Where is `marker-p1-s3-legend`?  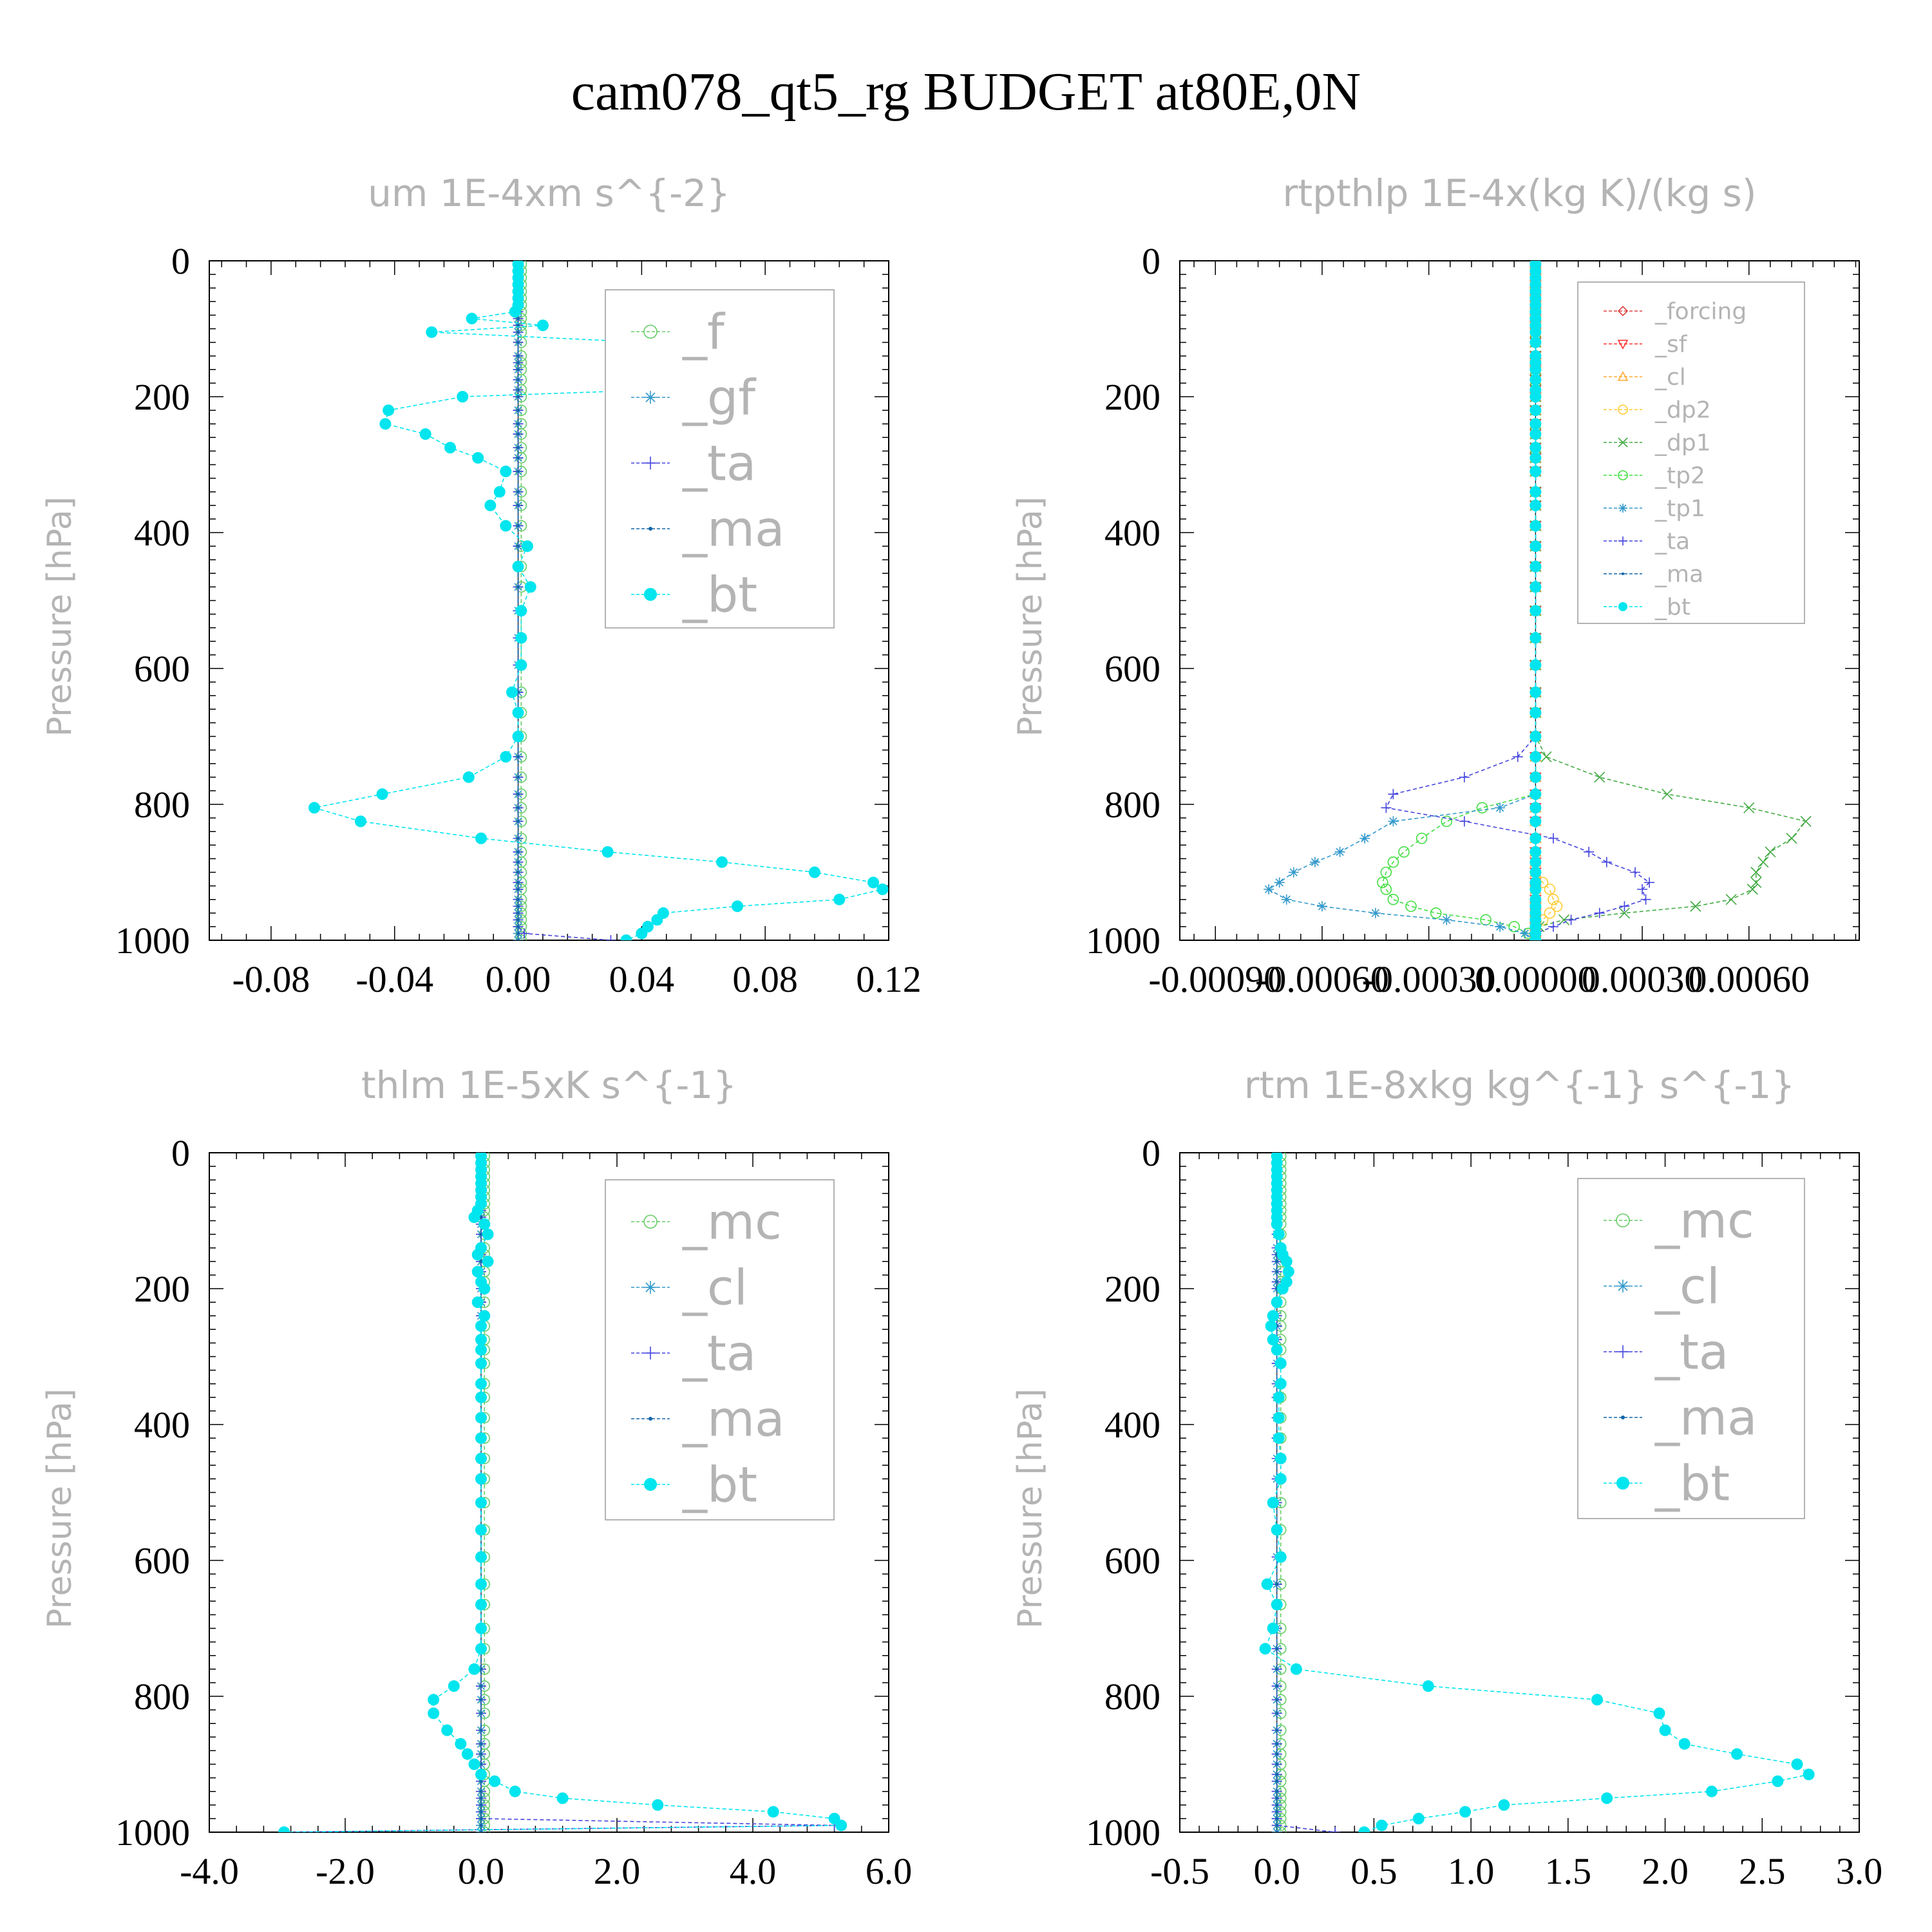 marker-p1-s3-legend is located at coordinates (1623, 410).